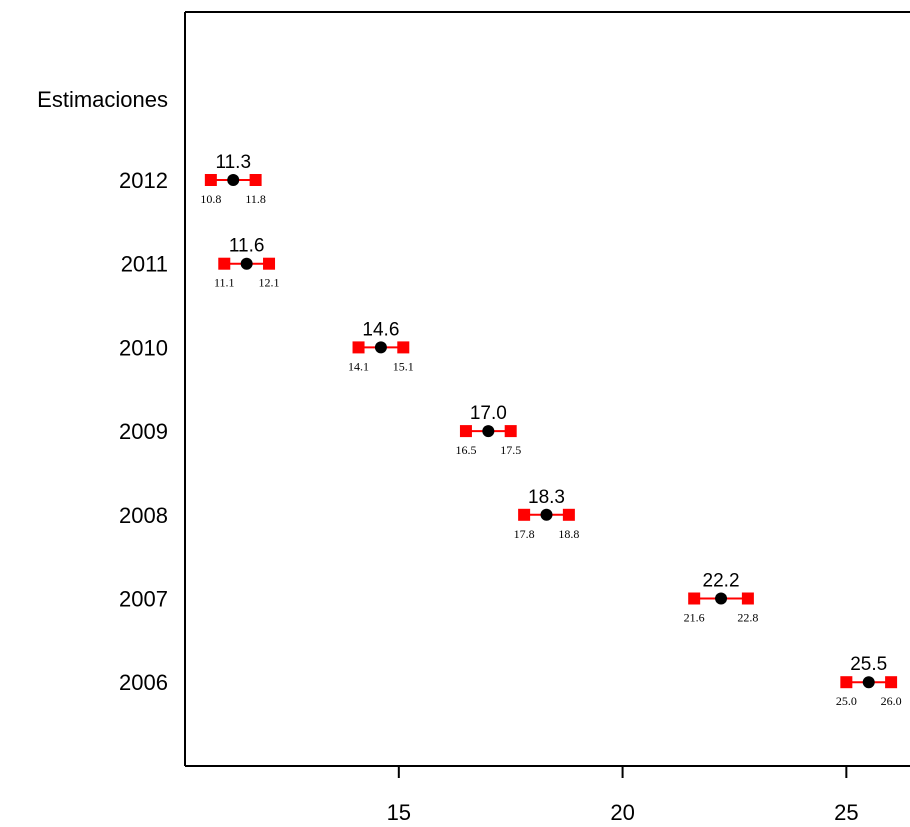  What do you see at coordinates (399, 812) in the screenshot?
I see `x-tick-label: 15` at bounding box center [399, 812].